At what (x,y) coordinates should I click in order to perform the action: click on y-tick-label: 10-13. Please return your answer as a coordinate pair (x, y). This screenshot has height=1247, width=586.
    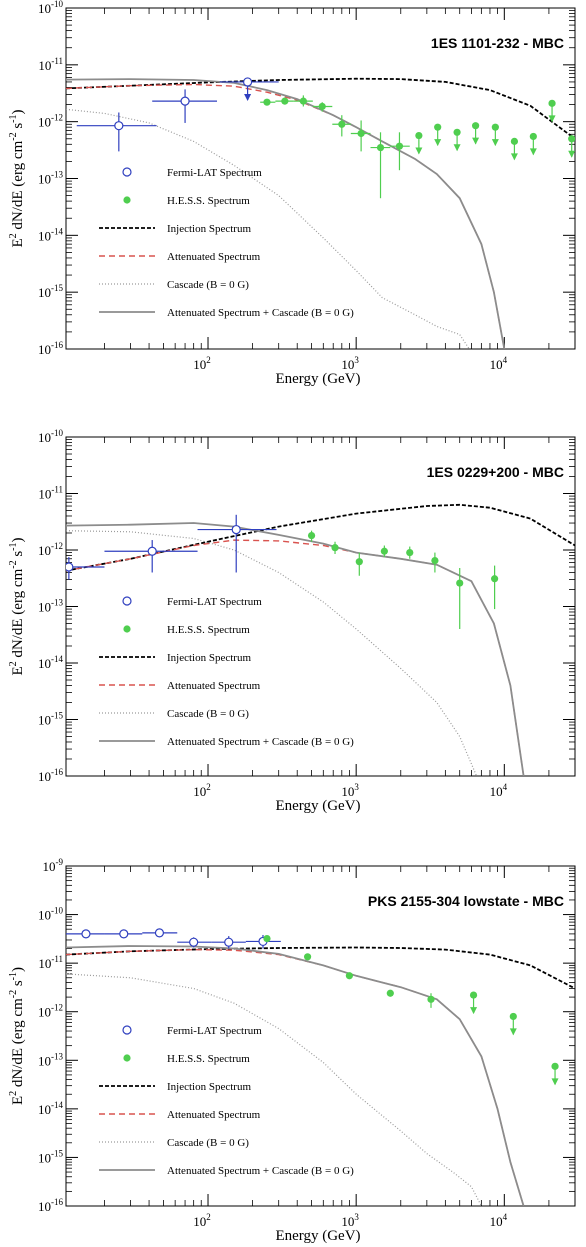
    Looking at the image, I should click on (50, 606).